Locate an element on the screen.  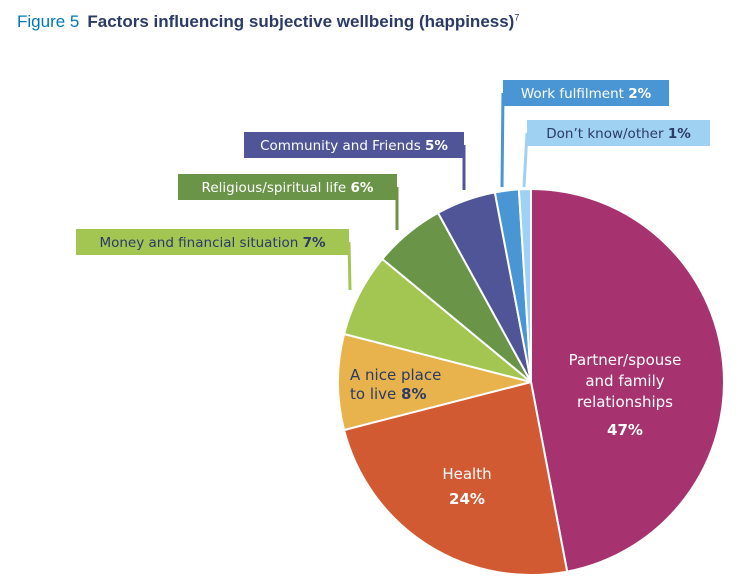
callout-work: Work fulfilment 2% is located at coordinates (584, 134).